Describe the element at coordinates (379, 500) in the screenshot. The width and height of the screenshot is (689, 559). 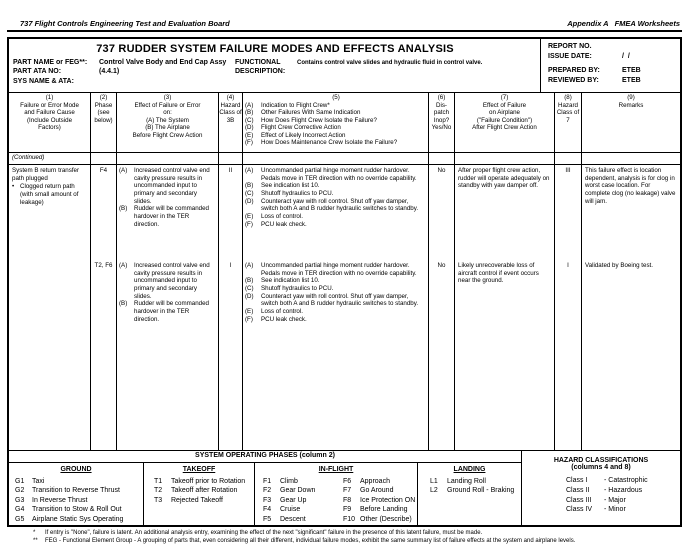
I see `legend-item: F8 Ice Protection ON` at that location.